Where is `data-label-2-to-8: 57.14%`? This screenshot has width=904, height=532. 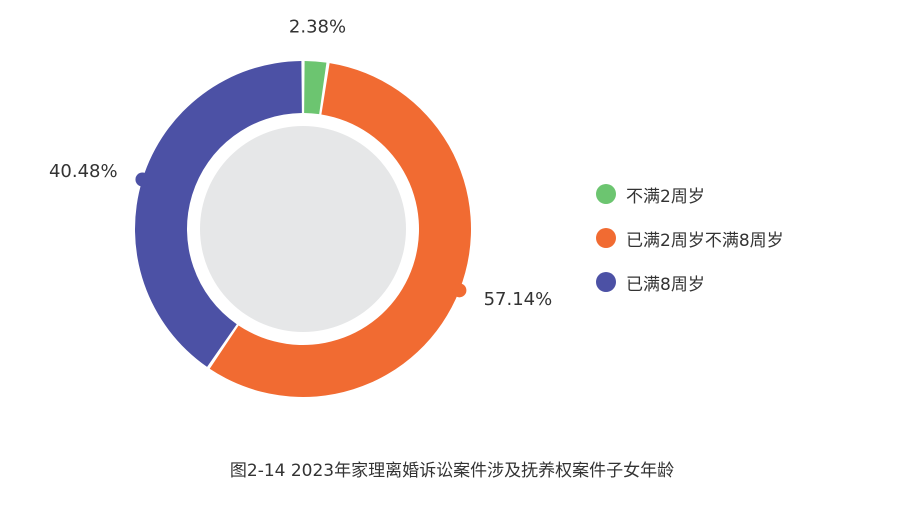
data-label-2-to-8: 57.14% is located at coordinates (518, 299).